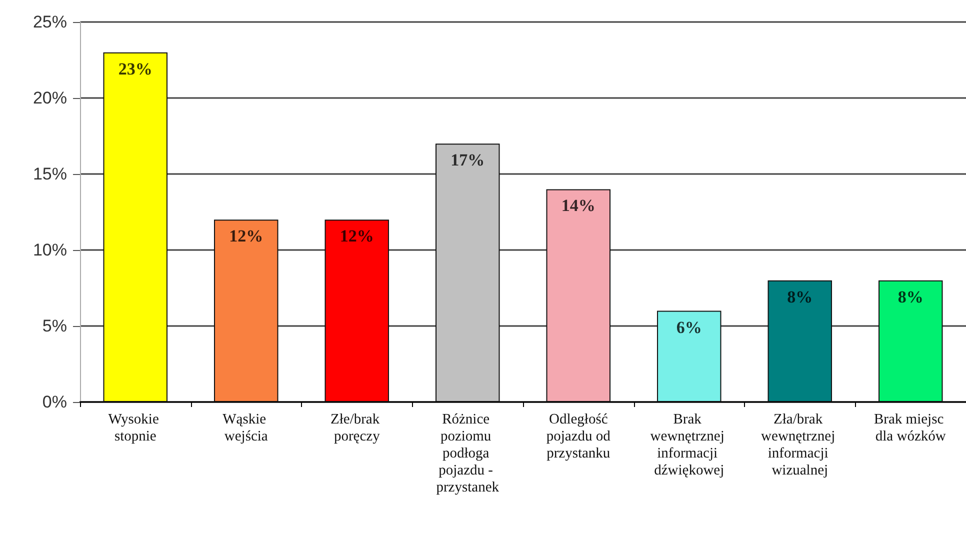 Image resolution: width=966 pixels, height=533 pixels. I want to click on x-tick-label: Wąskie wejścia, so click(246, 428).